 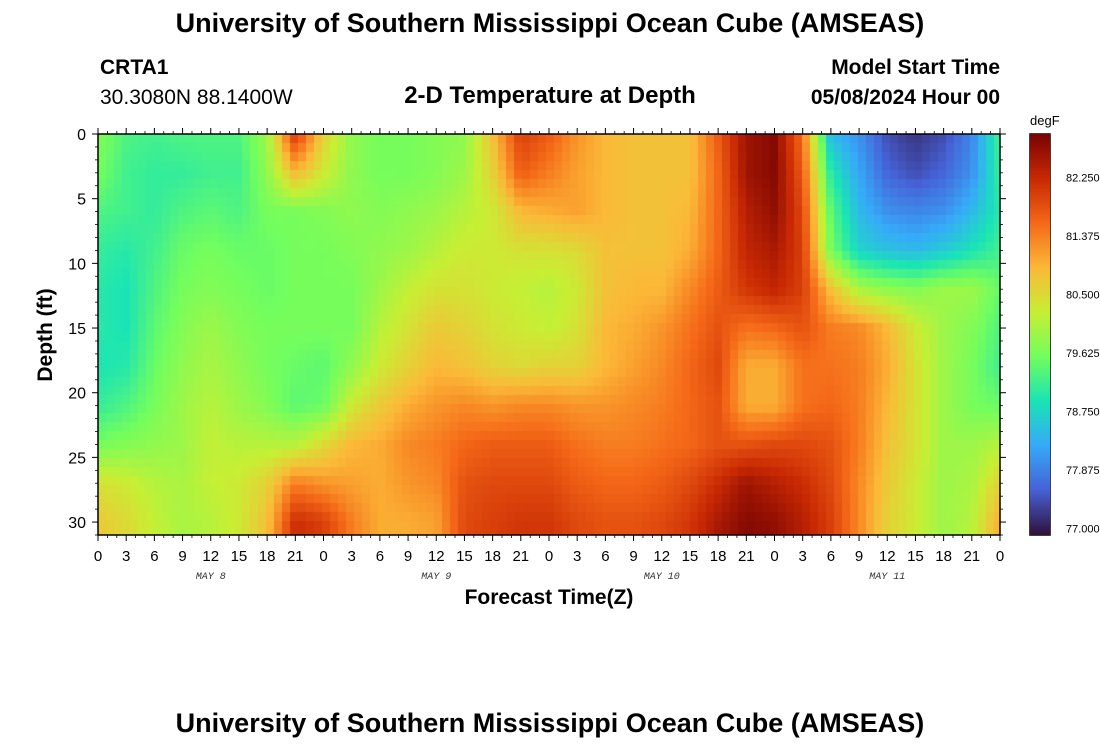 I want to click on day-label: MAY 10, so click(x=662, y=577).